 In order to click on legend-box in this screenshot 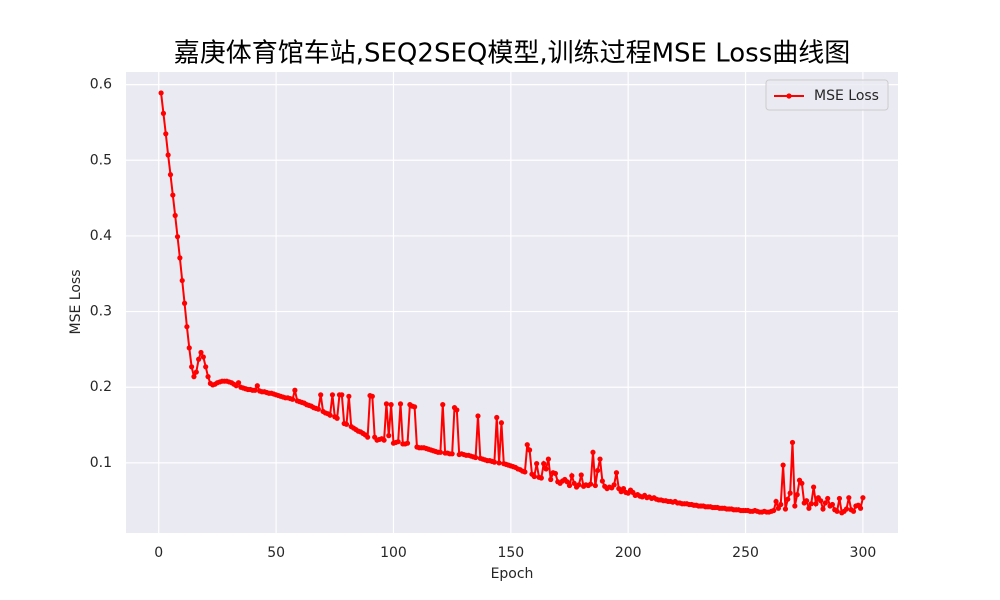, I will do `click(827, 95)`.